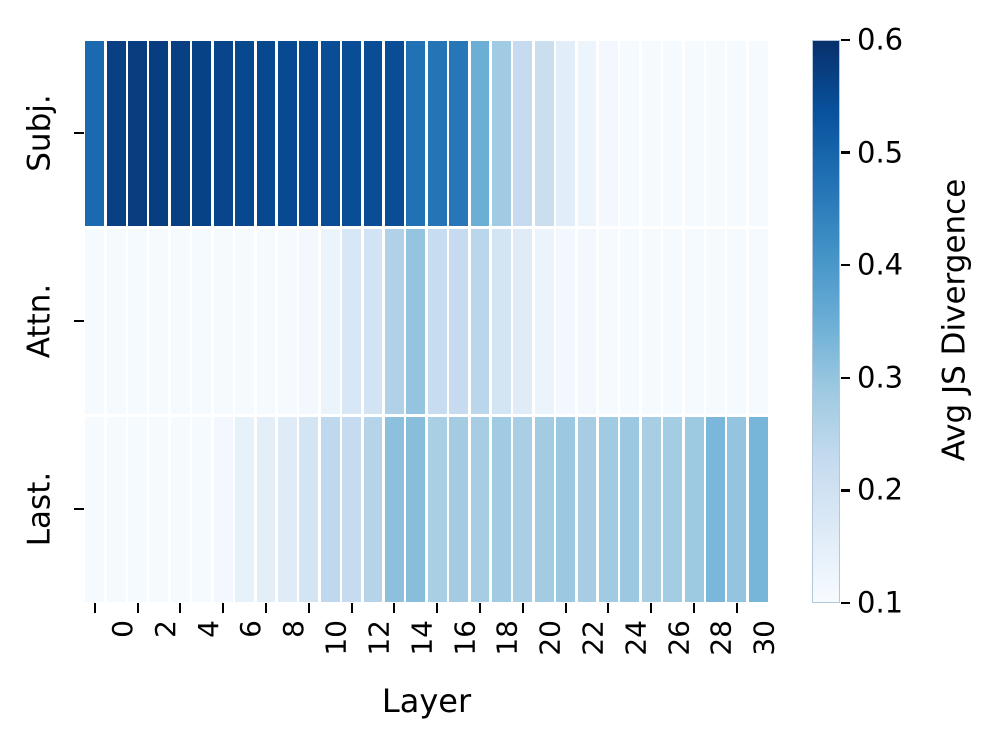  I want to click on x-tick-label: 4, so click(208, 629).